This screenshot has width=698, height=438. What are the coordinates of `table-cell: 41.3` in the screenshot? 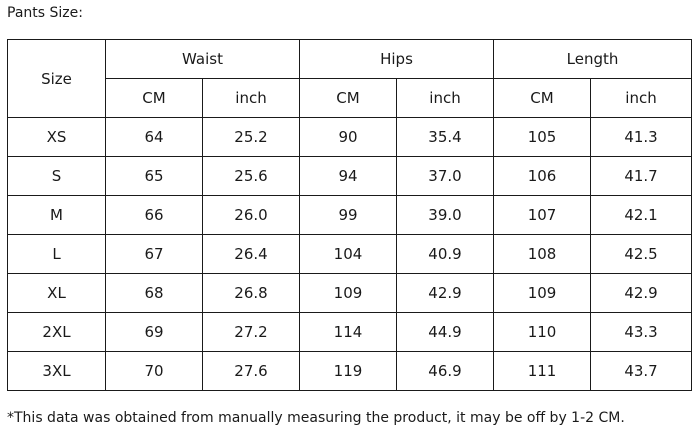 It's located at (641, 137).